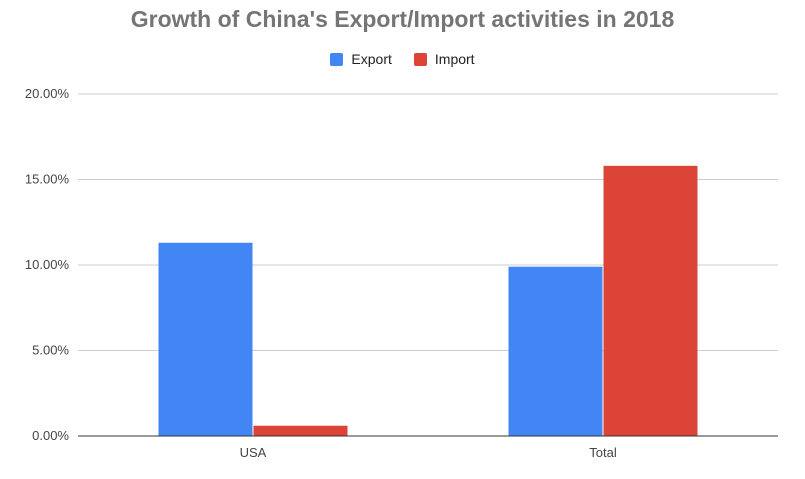 The height and width of the screenshot is (479, 805). Describe the element at coordinates (454, 59) in the screenshot. I see `legend-label-import: Import` at that location.